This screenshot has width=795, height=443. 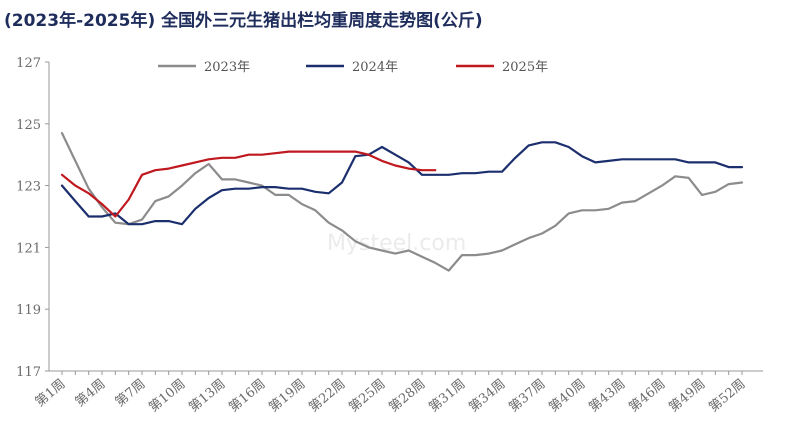 I want to click on watermark: Mysteel.com, so click(x=396, y=243).